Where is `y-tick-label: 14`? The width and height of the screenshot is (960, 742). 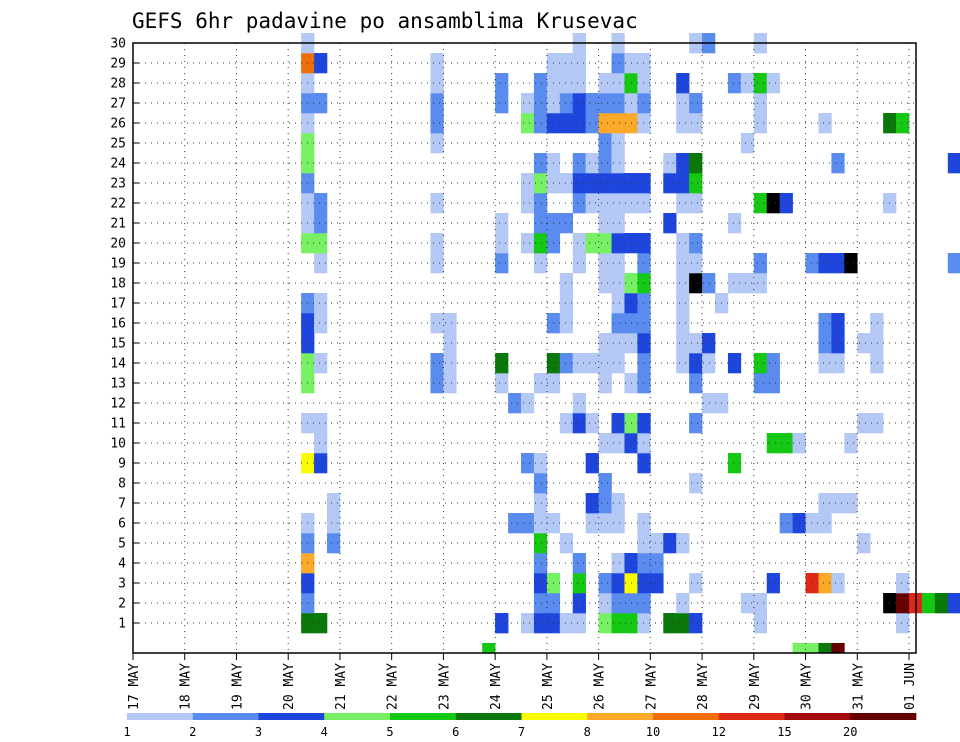
y-tick-label: 14 is located at coordinates (118, 364).